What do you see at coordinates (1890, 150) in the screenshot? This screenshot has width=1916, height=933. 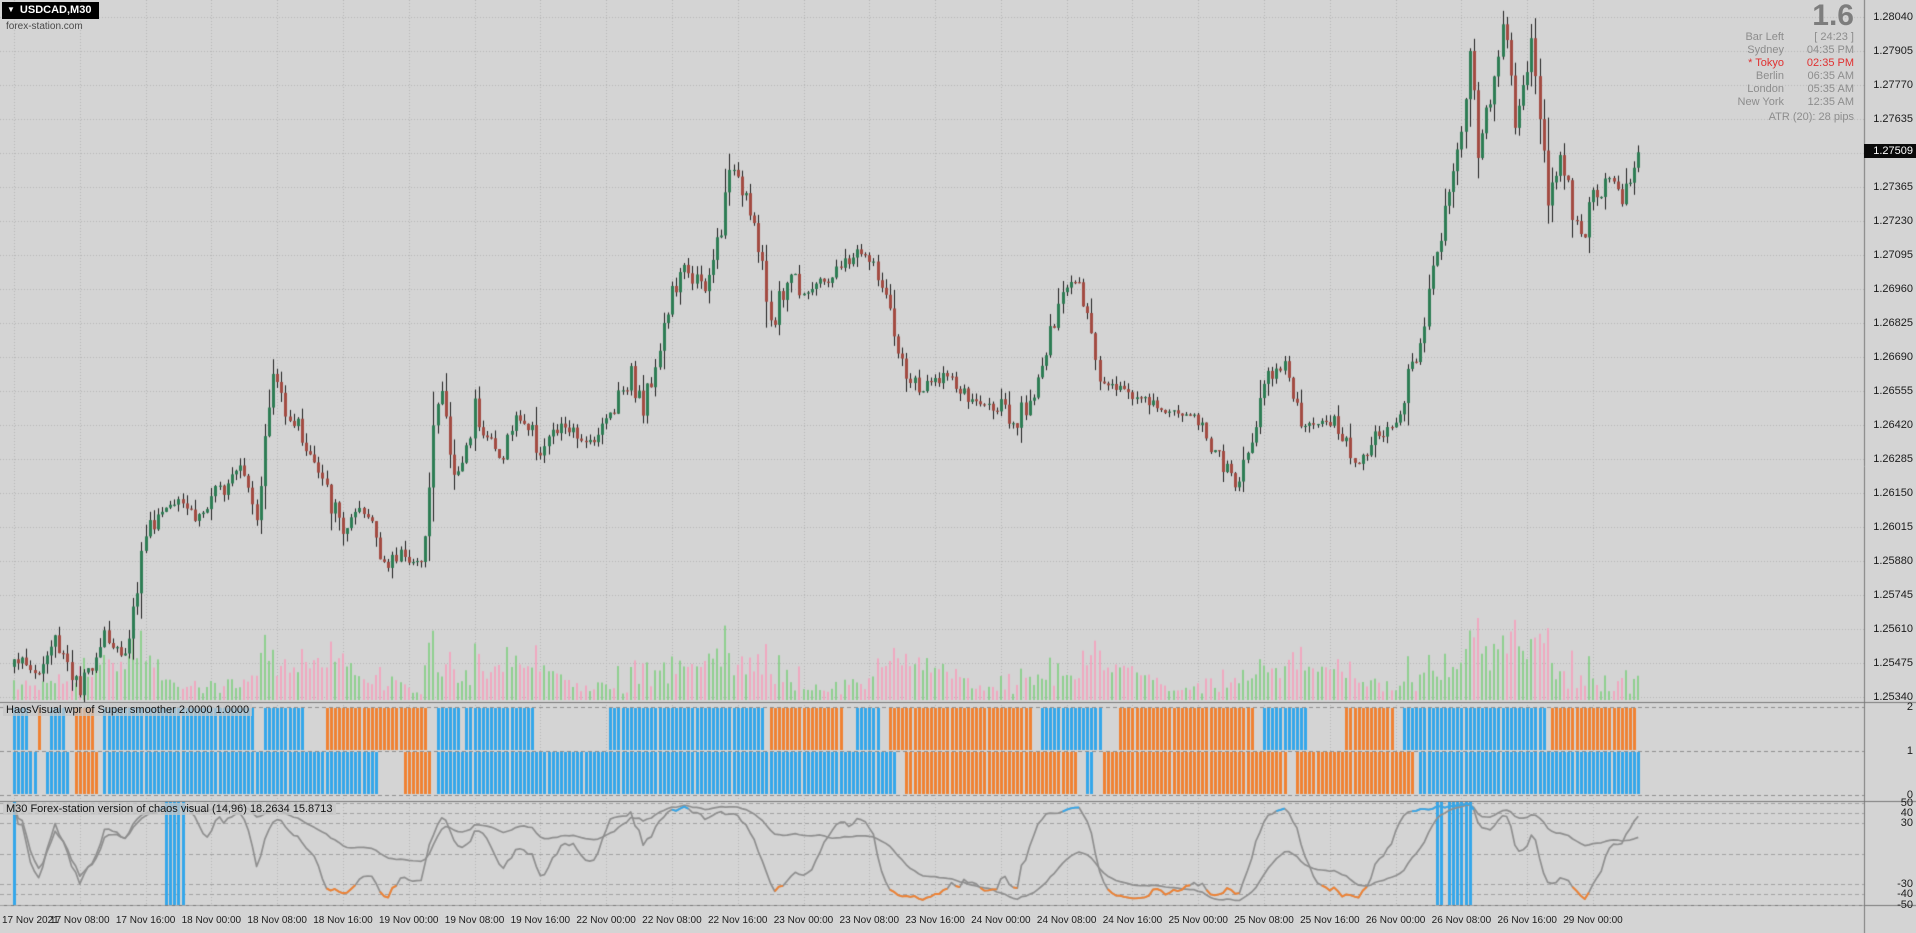 I see `current-price-badge: 1.27509` at bounding box center [1890, 150].